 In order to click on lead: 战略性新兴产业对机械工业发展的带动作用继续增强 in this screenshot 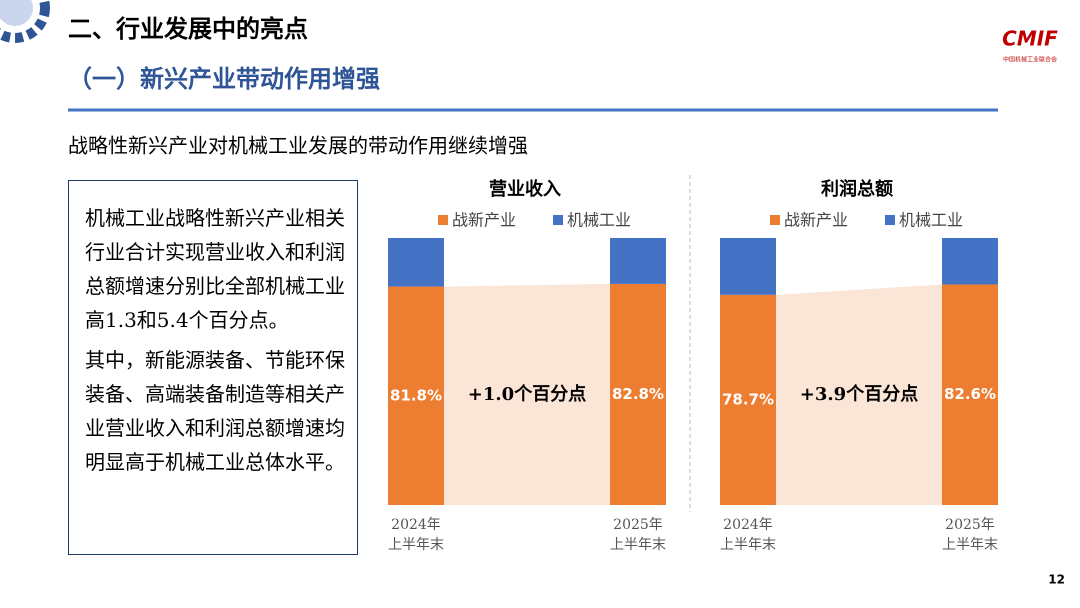, I will do `click(298, 146)`.